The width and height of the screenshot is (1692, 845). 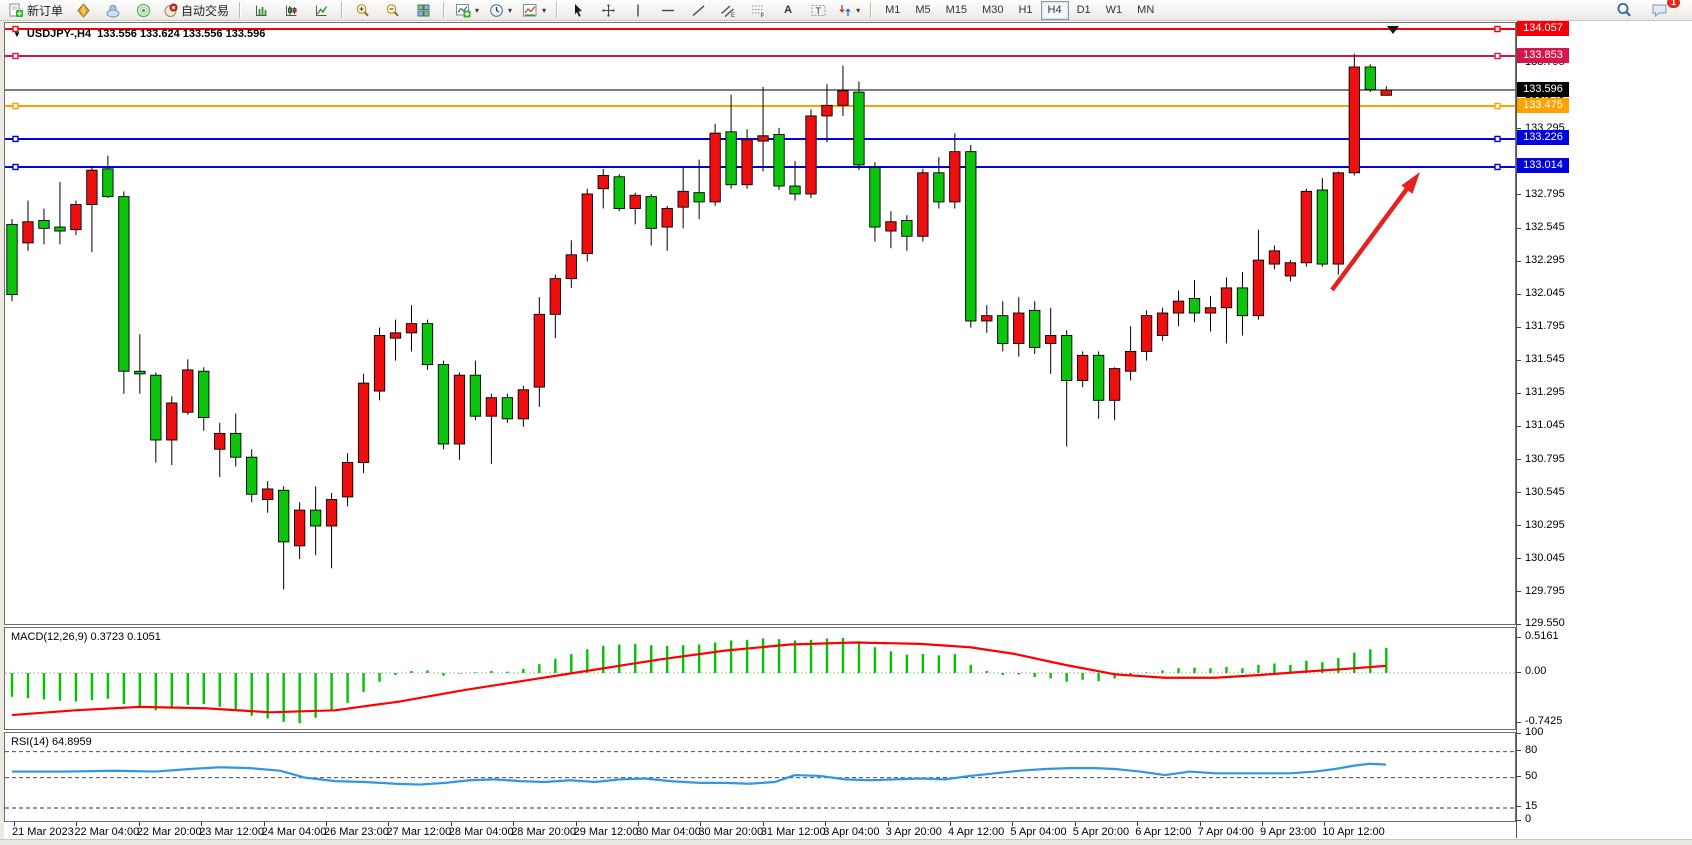 I want to click on trendline-icon, so click(x=698, y=10).